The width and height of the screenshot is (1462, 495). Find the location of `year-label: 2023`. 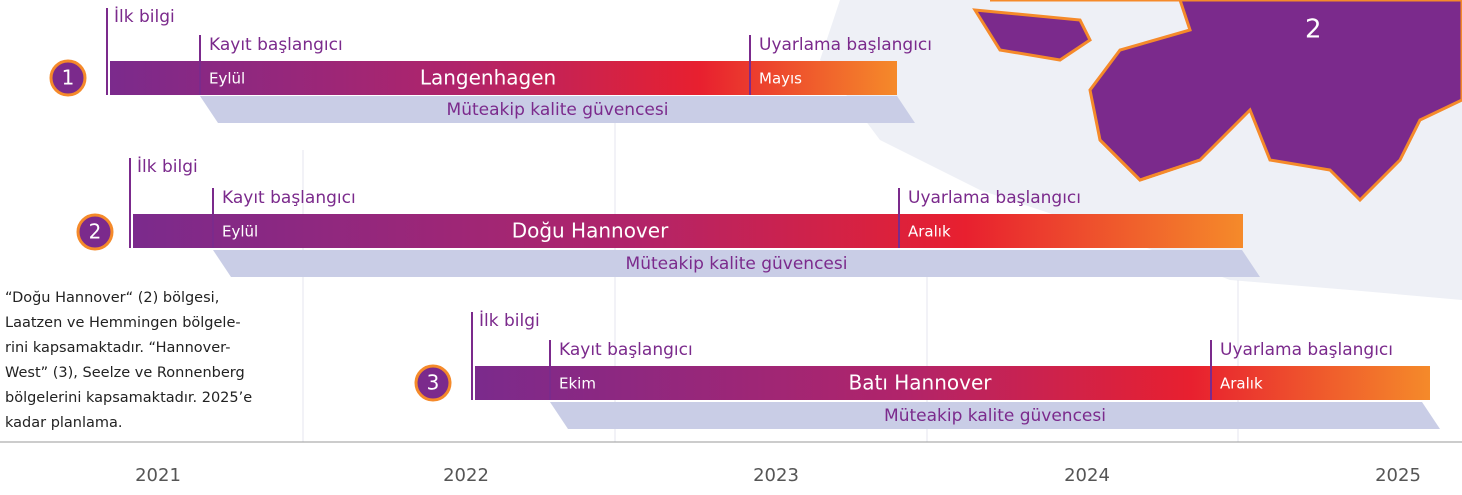

year-label: 2023 is located at coordinates (776, 475).